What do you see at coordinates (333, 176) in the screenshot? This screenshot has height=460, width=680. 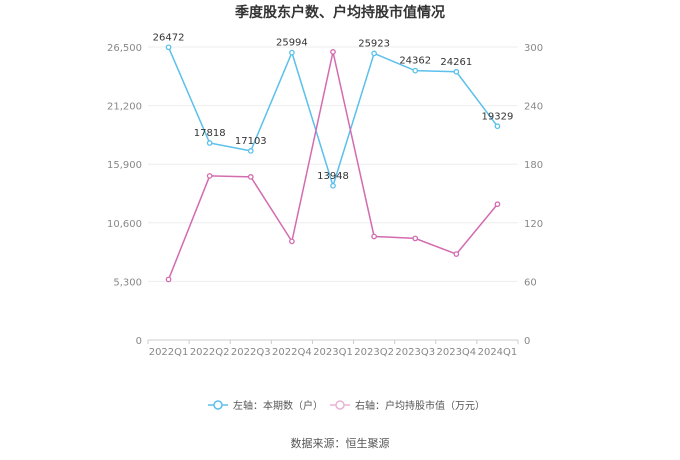 I see `data-label: 13948` at bounding box center [333, 176].